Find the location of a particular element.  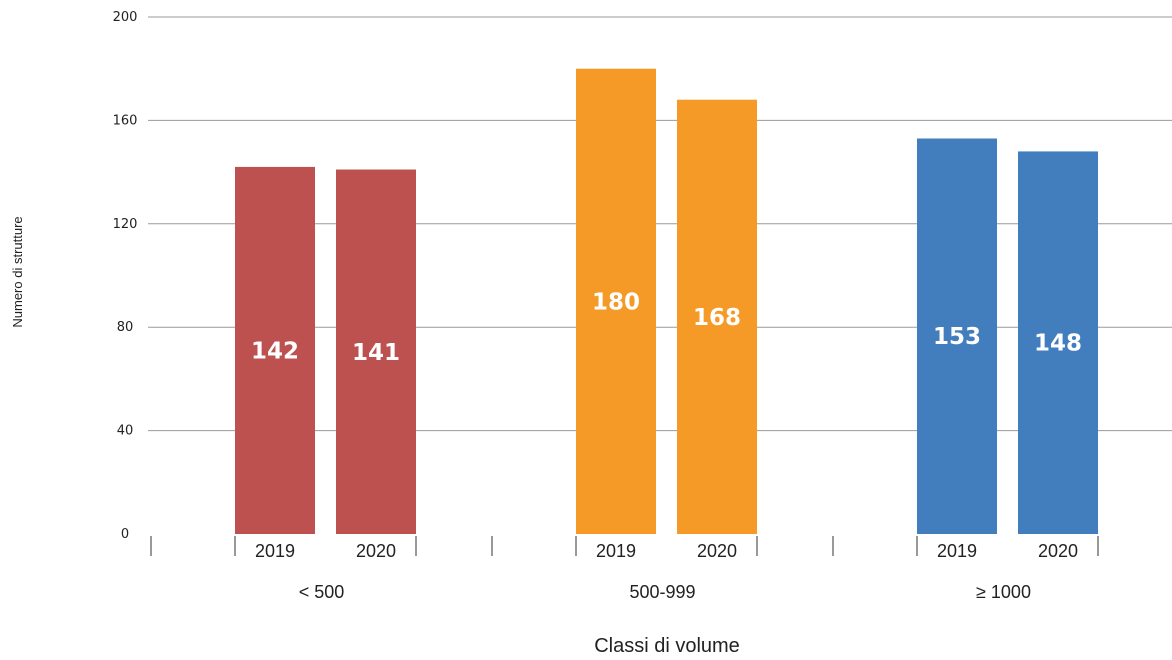

x-tick-label-category: 500-999 is located at coordinates (662, 592).